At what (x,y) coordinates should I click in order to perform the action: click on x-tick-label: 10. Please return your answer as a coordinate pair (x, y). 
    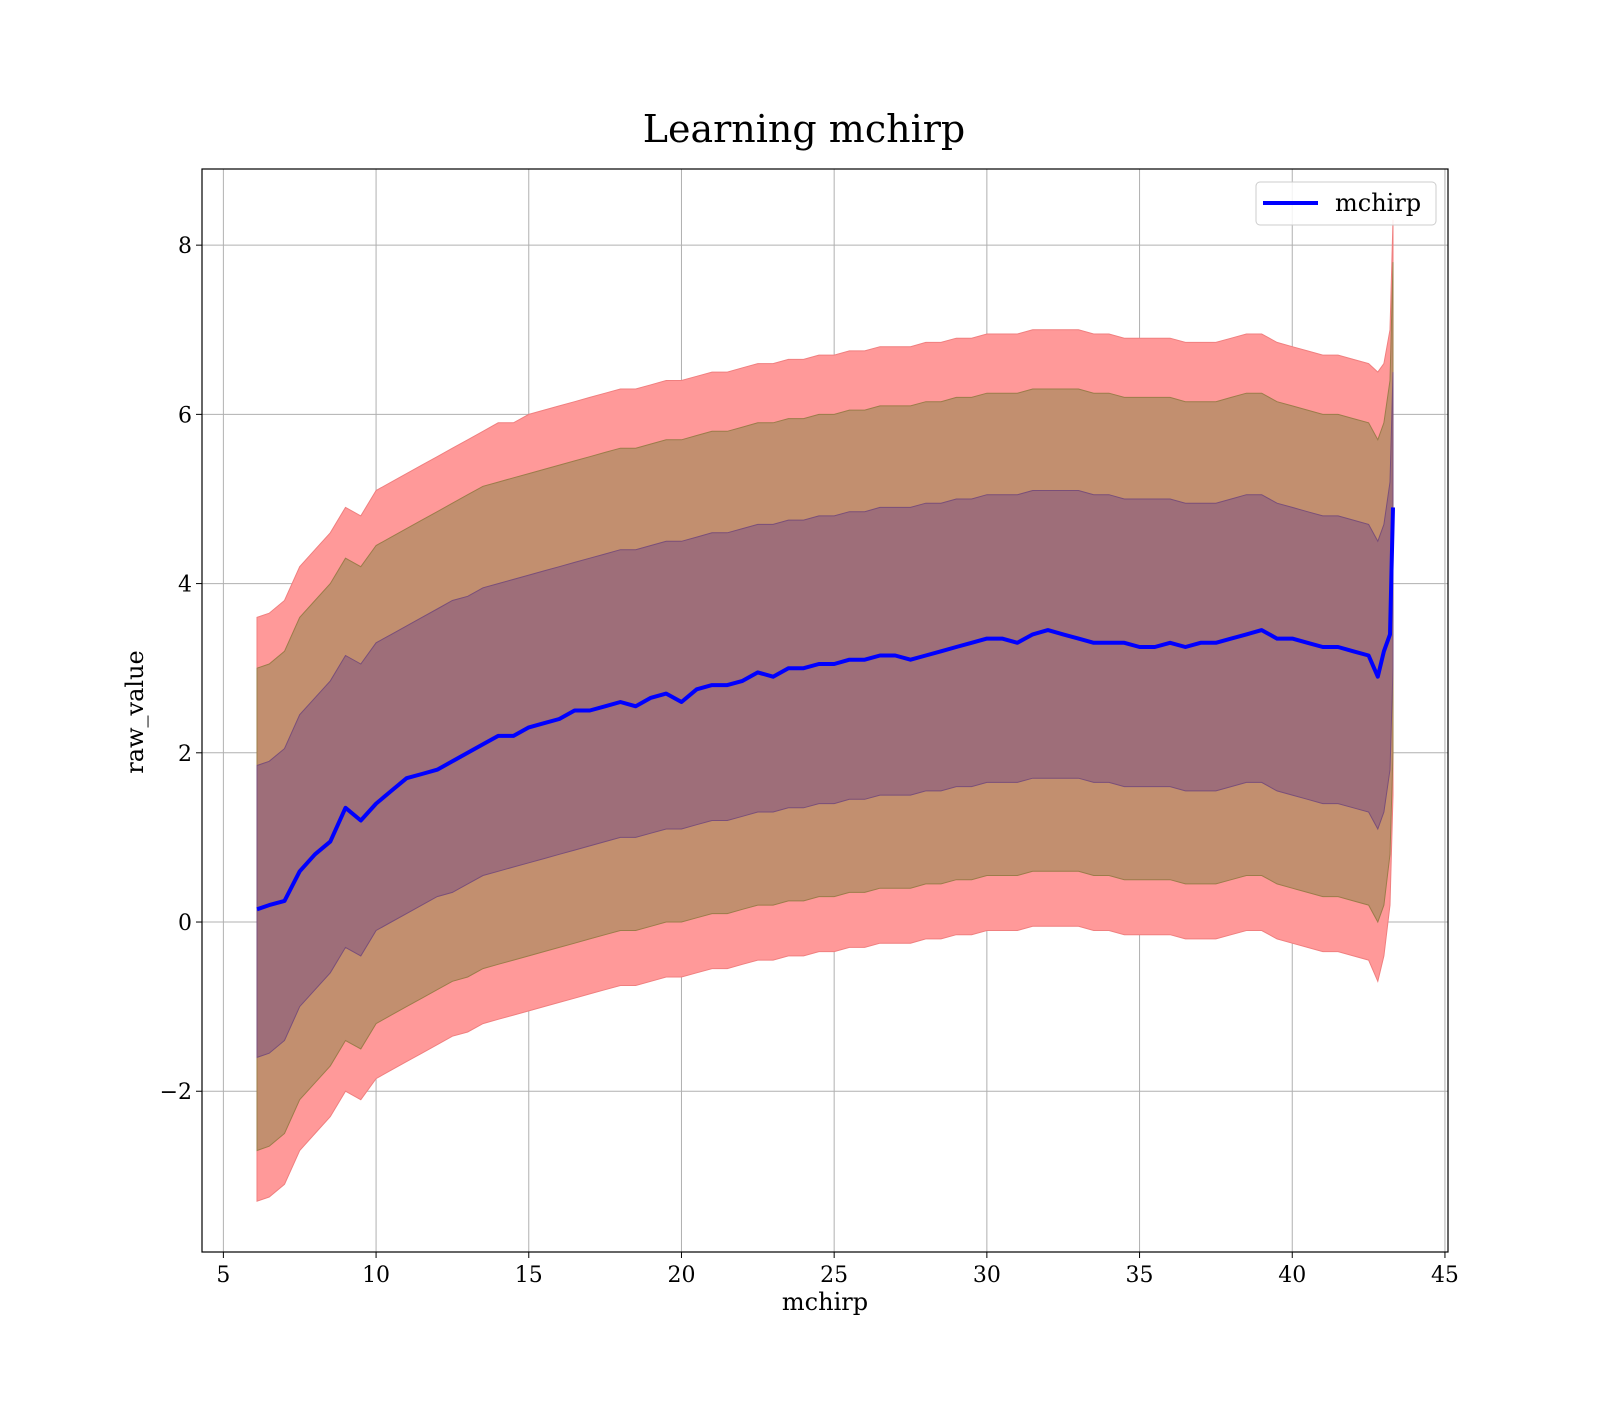
    Looking at the image, I should click on (376, 1275).